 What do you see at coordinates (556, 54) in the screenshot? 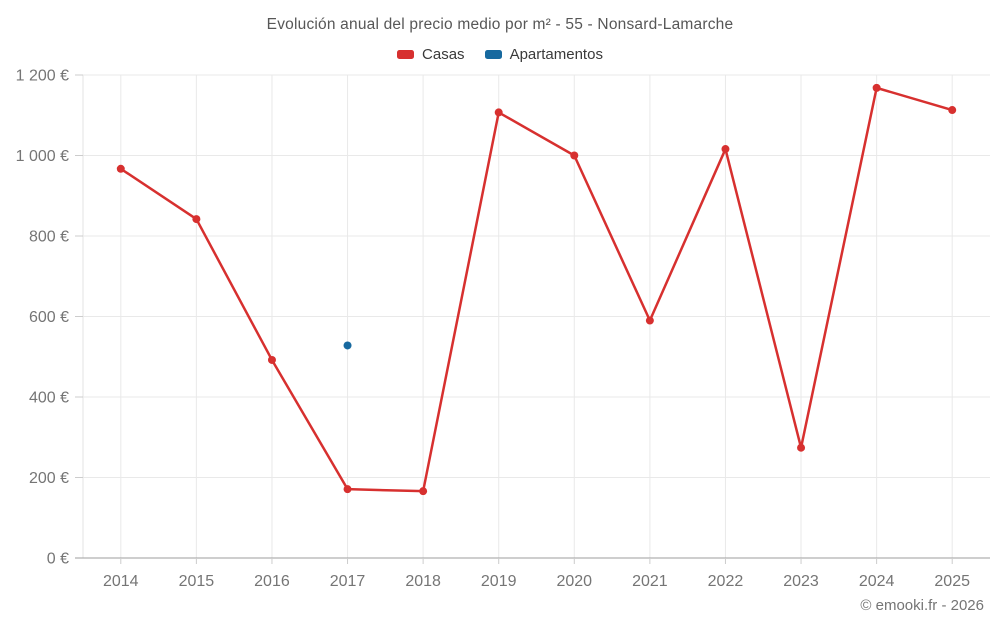
I see `legend-label: Apartamentos` at bounding box center [556, 54].